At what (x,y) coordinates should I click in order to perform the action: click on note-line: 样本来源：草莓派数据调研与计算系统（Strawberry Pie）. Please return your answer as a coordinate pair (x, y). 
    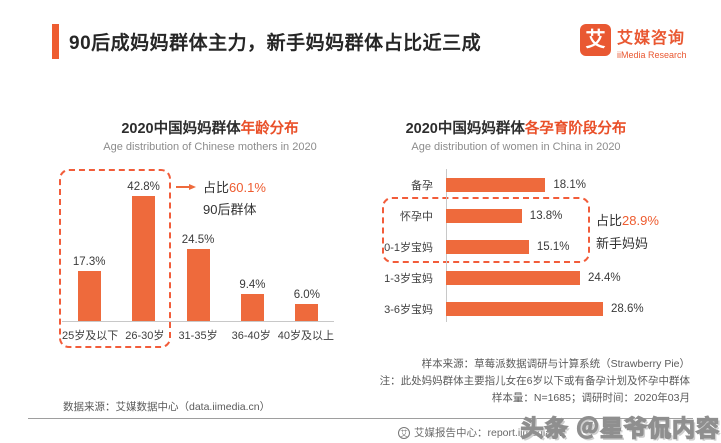
    Looking at the image, I should click on (555, 364).